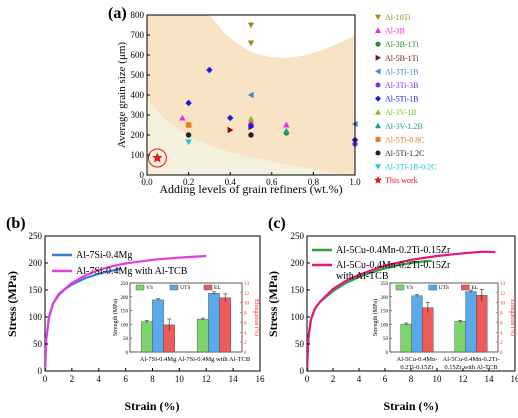 This screenshot has width=518, height=418. Describe the element at coordinates (404, 126) in the screenshot. I see `legend-label: Al-3V-1.2B` at that location.